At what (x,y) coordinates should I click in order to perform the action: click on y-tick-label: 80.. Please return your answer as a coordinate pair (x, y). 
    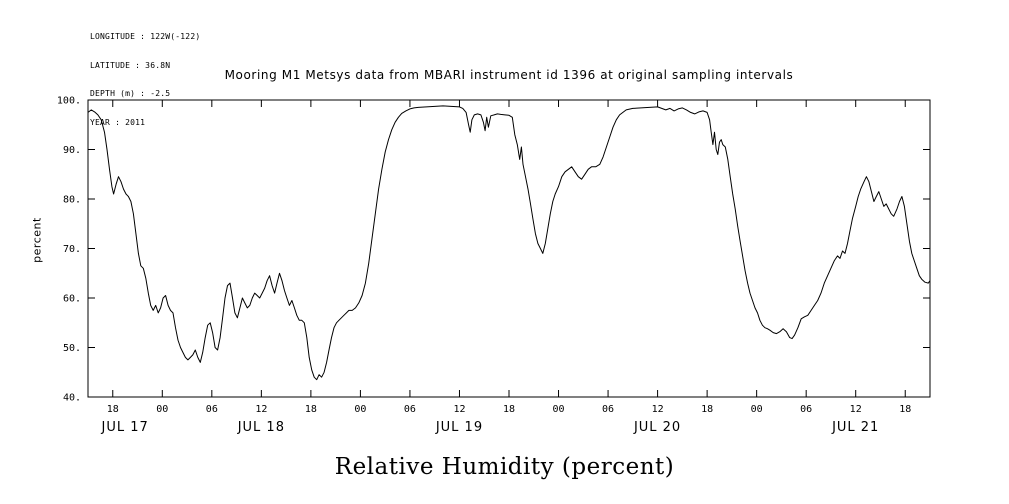
    Looking at the image, I should click on (72, 200).